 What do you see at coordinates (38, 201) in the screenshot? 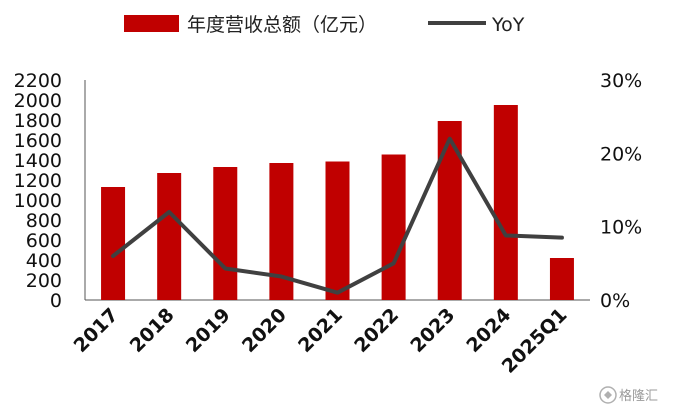
I see `y-left-tick-label: 1000` at bounding box center [38, 201].